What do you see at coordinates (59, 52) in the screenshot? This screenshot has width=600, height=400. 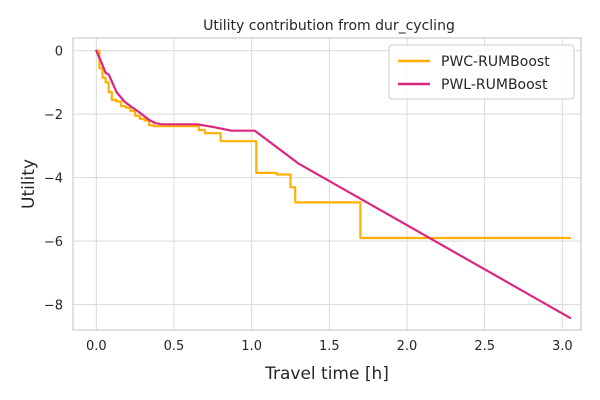 I see `y-tick-label: 0` at bounding box center [59, 52].